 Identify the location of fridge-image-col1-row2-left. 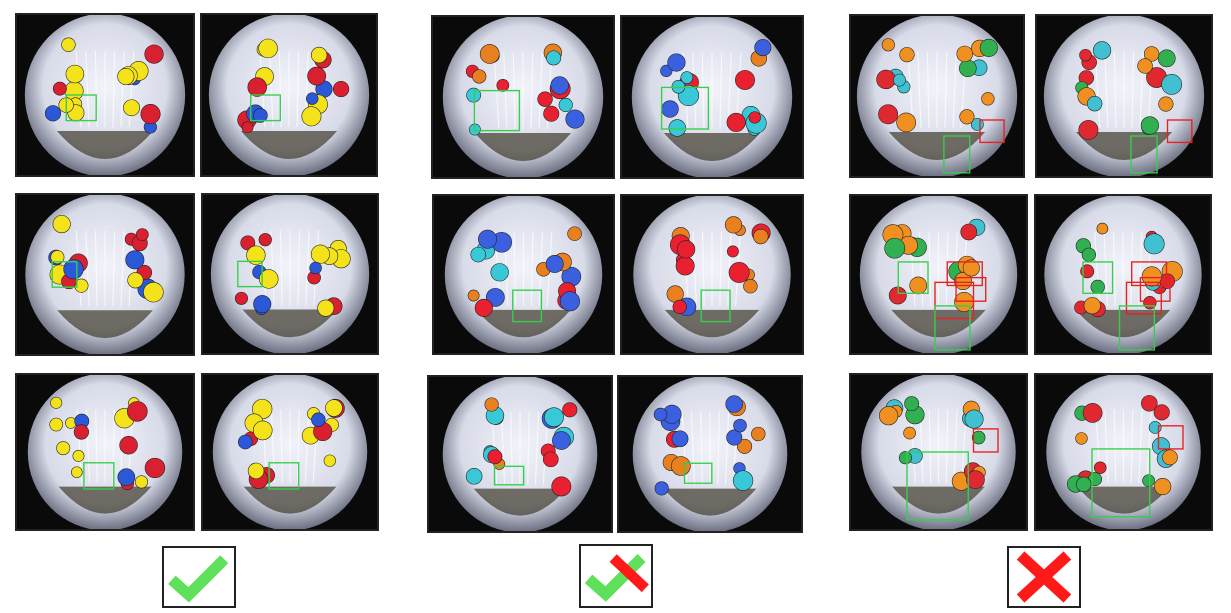
(105, 274).